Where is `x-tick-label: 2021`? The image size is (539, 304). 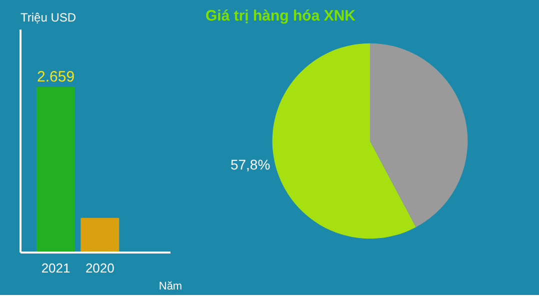 x-tick-label: 2021 is located at coordinates (55, 268).